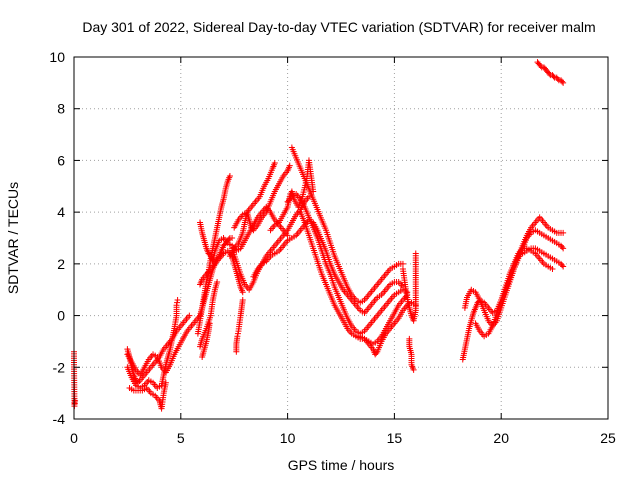 Image resolution: width=640 pixels, height=480 pixels. What do you see at coordinates (61, 264) in the screenshot?
I see `y-tick-label: 2` at bounding box center [61, 264].